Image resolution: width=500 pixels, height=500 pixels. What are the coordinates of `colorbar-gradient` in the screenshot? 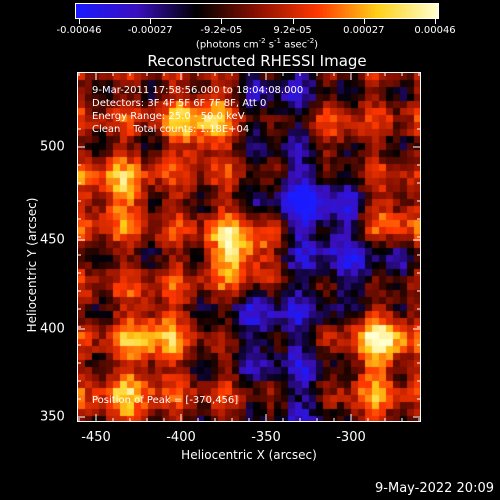 It's located at (257, 11).